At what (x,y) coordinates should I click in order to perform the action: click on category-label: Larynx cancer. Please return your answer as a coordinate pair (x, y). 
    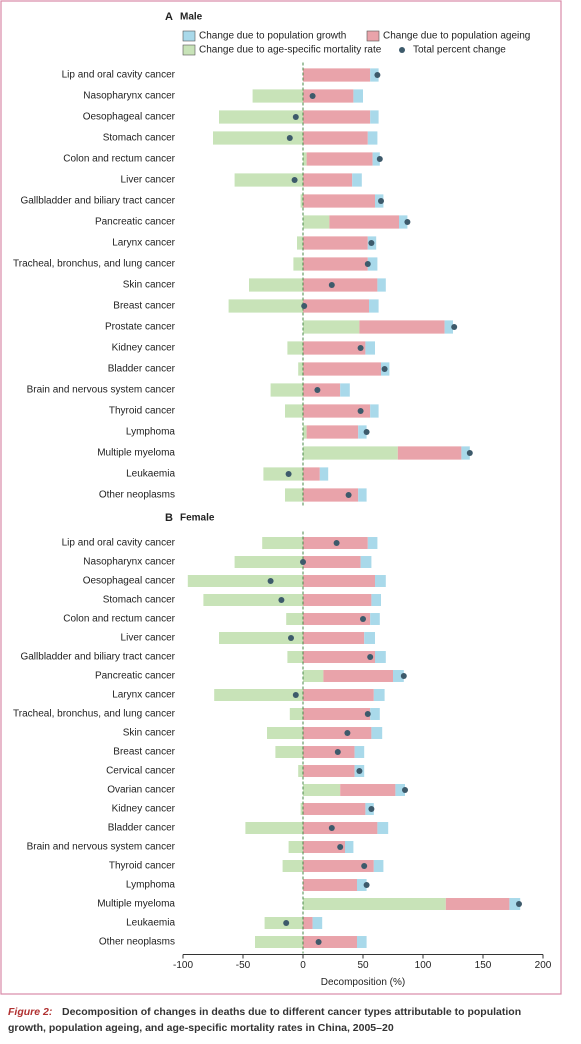
    Looking at the image, I should click on (143, 243).